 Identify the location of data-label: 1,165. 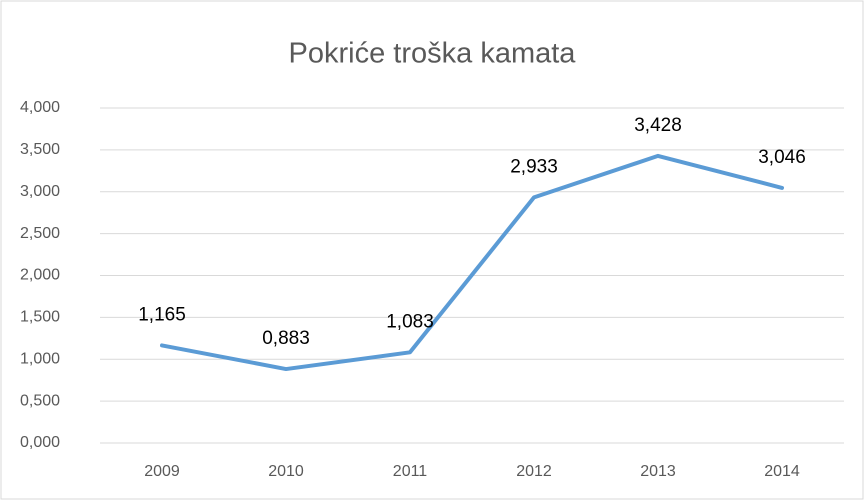
(162, 314).